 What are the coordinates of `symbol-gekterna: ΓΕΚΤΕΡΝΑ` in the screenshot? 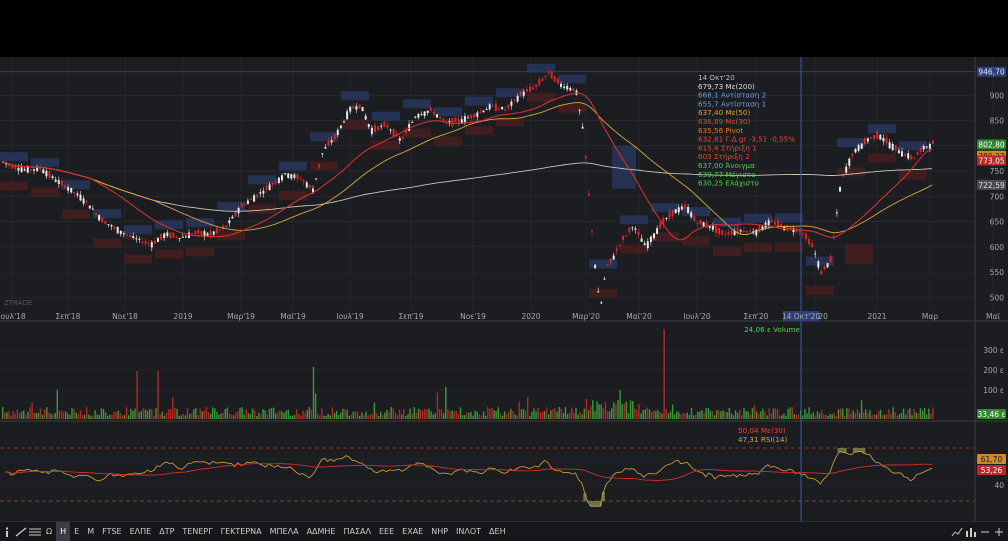 It's located at (241, 531).